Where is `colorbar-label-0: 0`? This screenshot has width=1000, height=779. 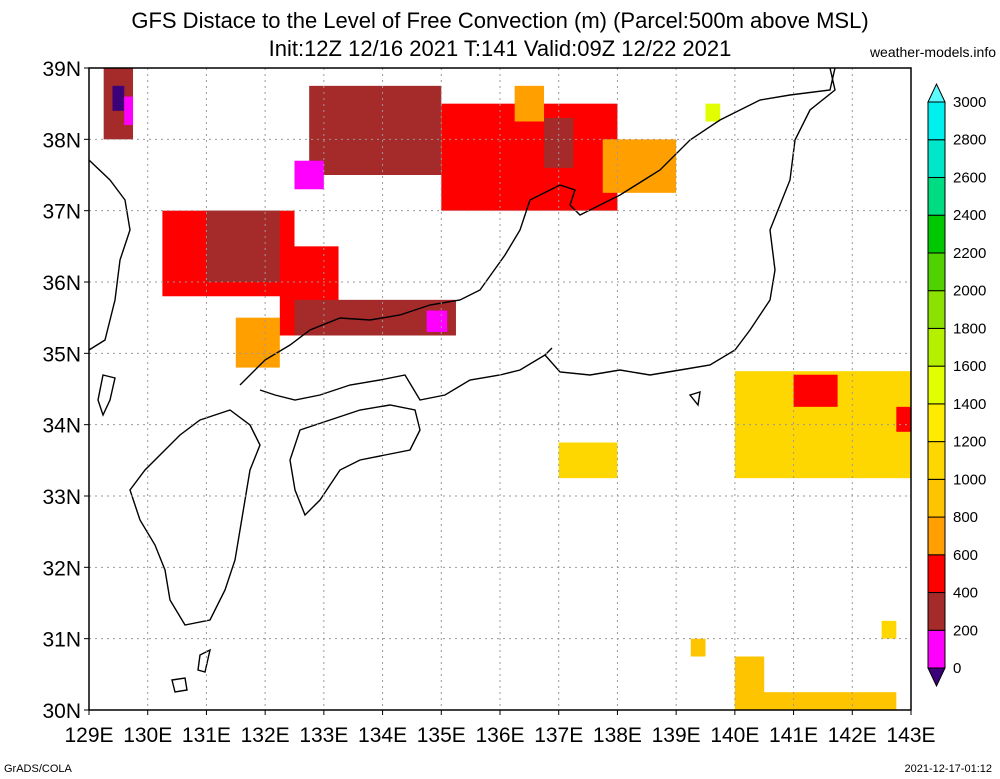 colorbar-label-0: 0 is located at coordinates (957, 668).